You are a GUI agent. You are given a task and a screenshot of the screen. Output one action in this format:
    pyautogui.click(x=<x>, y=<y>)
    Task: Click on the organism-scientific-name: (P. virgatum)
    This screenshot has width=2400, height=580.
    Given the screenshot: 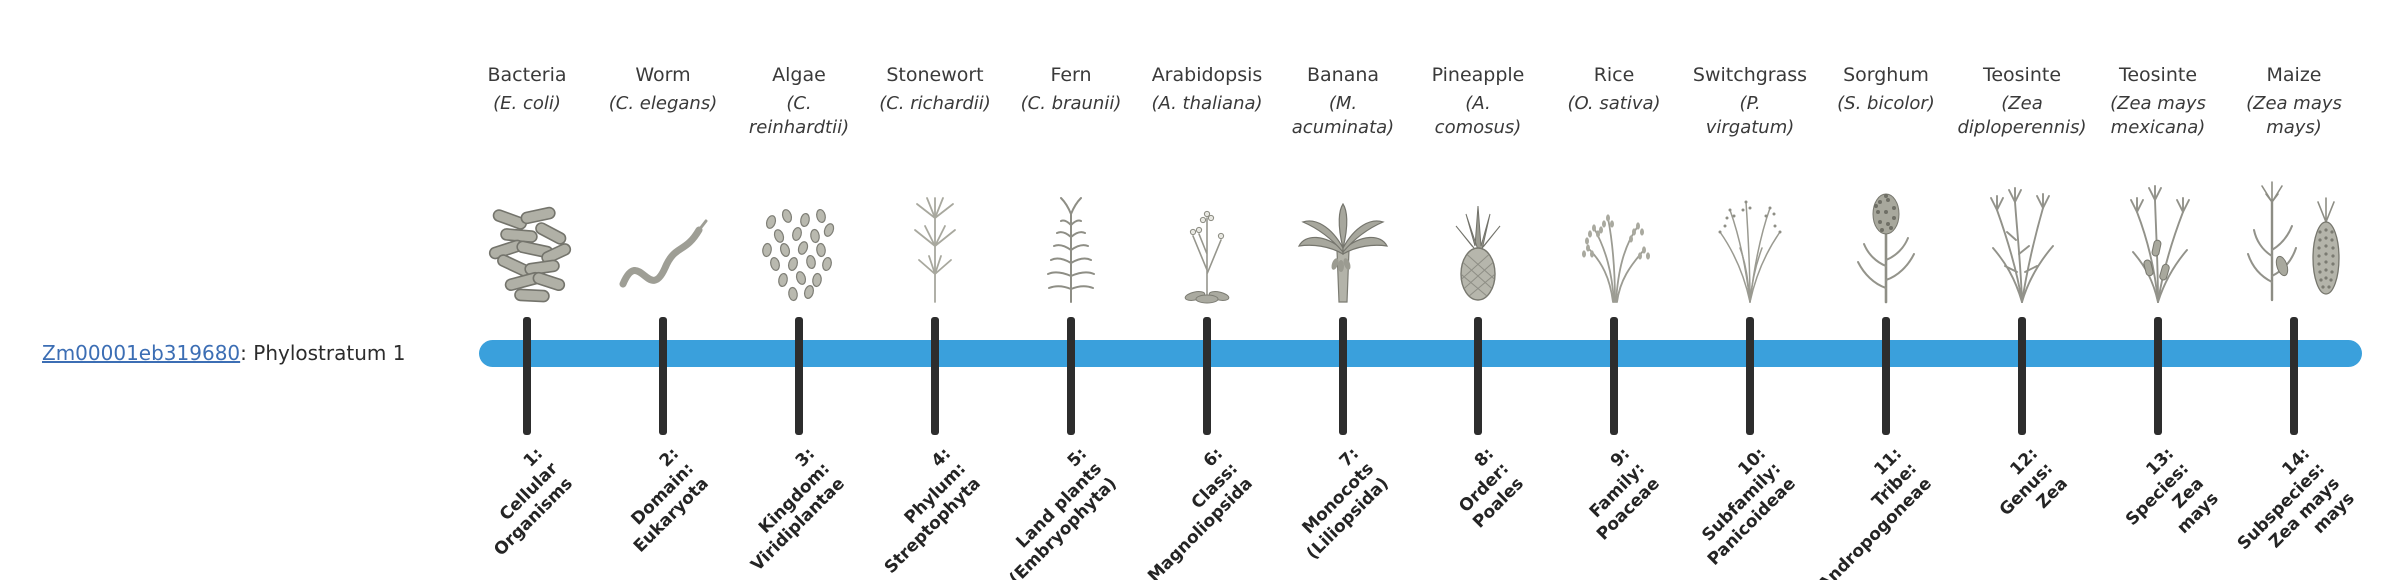 What is the action you would take?
    pyautogui.click(x=1750, y=115)
    